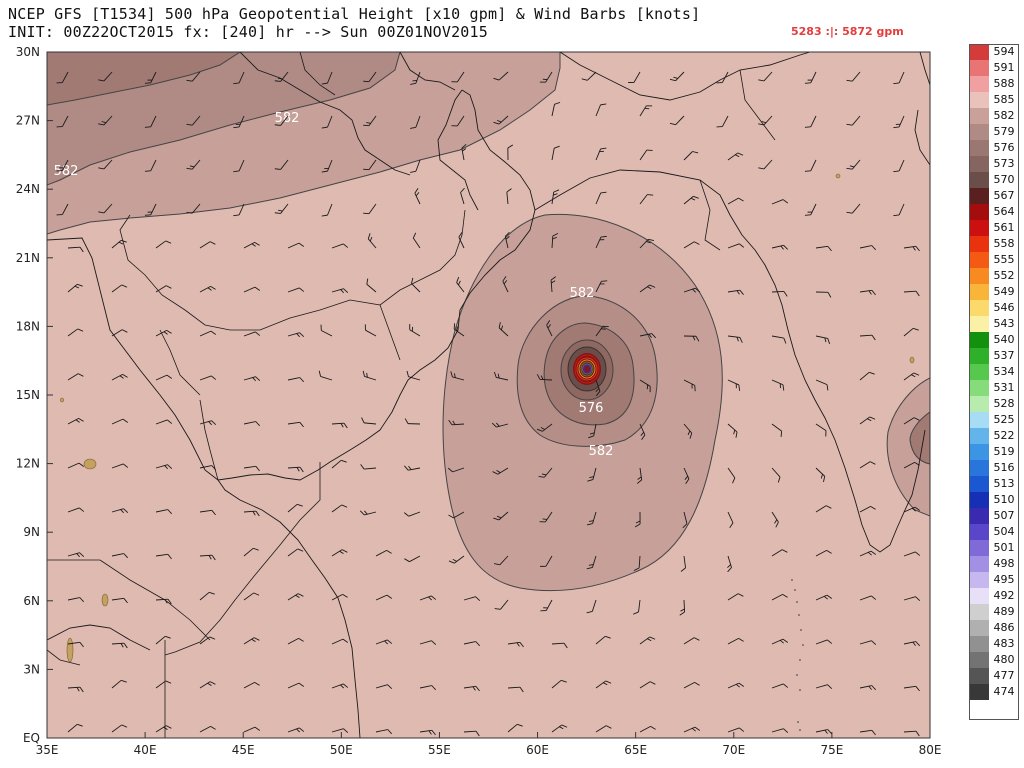  Describe the element at coordinates (1004, 131) in the screenshot. I see `colorbar-label: 579` at that location.